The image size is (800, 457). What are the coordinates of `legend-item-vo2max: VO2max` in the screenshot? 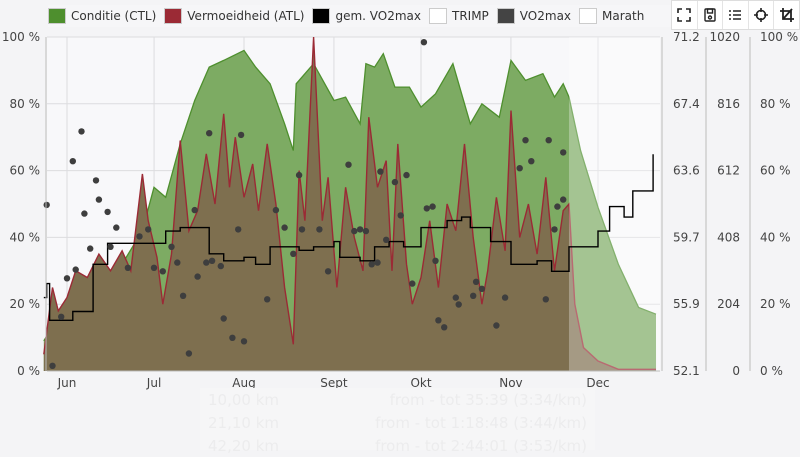 It's located at (534, 16).